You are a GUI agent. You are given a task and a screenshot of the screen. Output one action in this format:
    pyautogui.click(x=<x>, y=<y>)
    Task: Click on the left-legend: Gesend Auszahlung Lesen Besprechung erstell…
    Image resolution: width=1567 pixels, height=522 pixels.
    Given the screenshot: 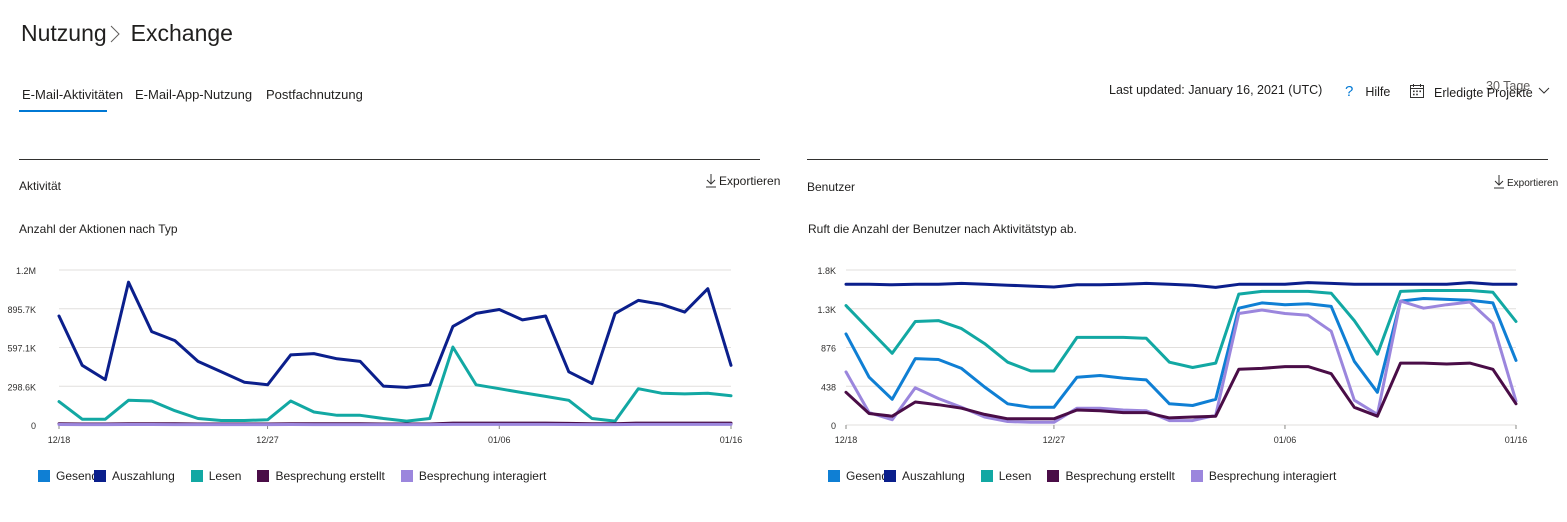 What is the action you would take?
    pyautogui.click(x=300, y=476)
    